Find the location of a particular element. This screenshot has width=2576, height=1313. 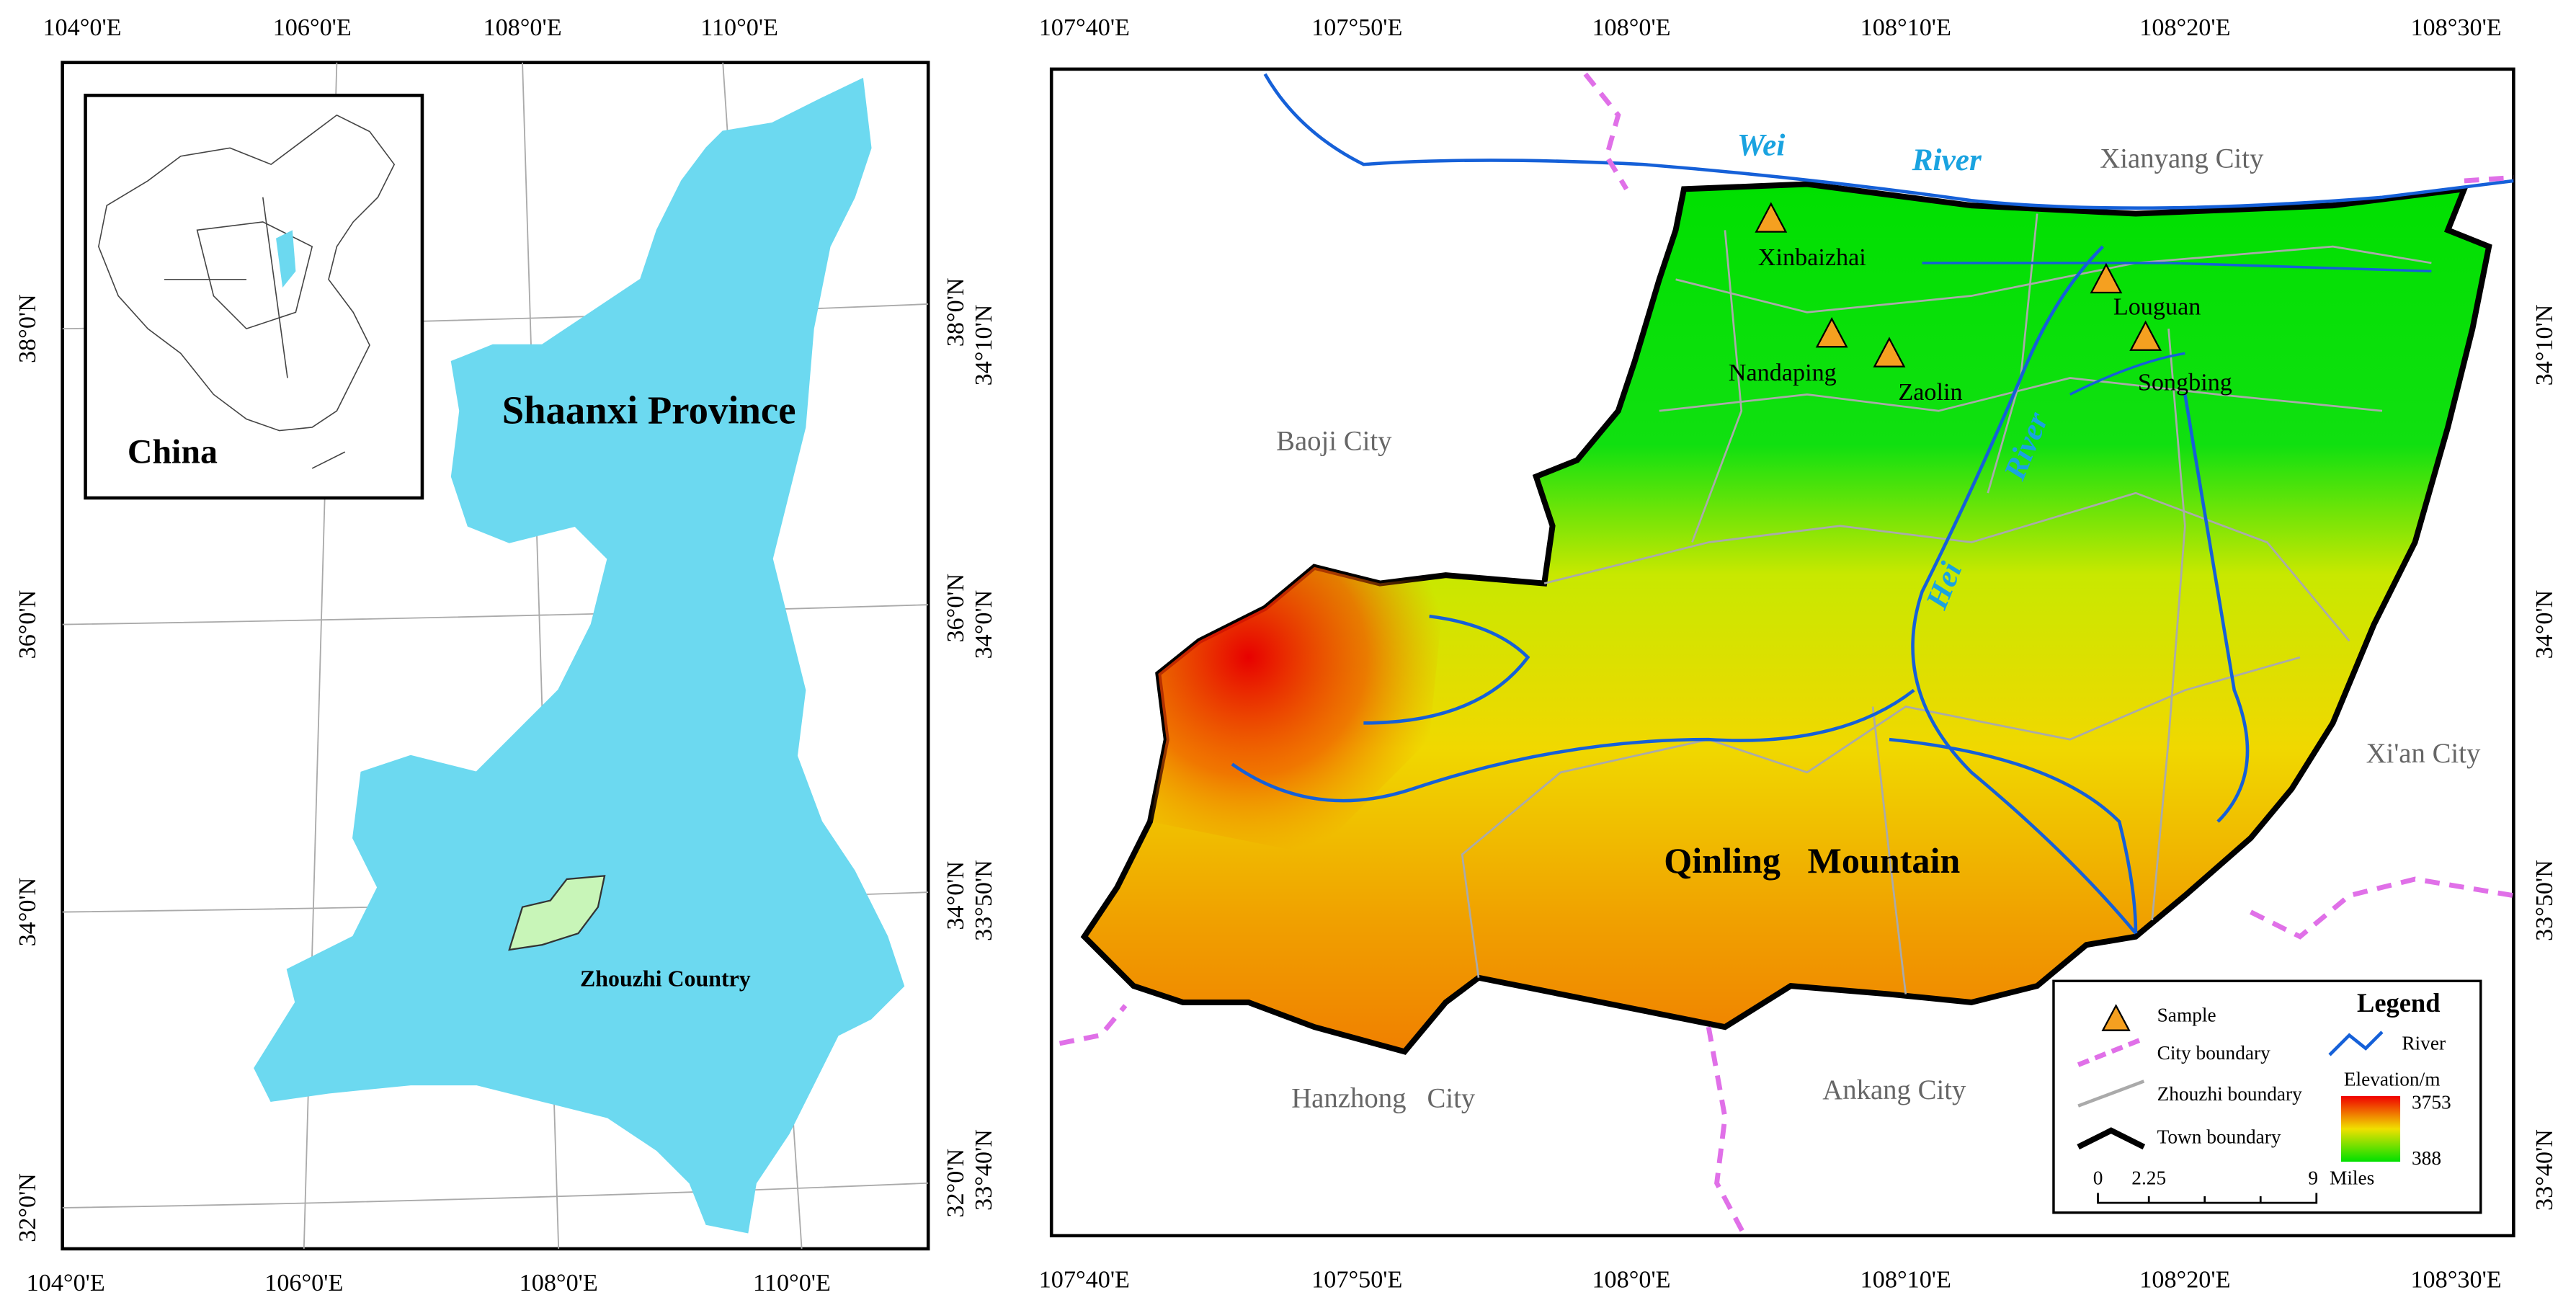

legend-label: Elevation/m is located at coordinates (2392, 1079).